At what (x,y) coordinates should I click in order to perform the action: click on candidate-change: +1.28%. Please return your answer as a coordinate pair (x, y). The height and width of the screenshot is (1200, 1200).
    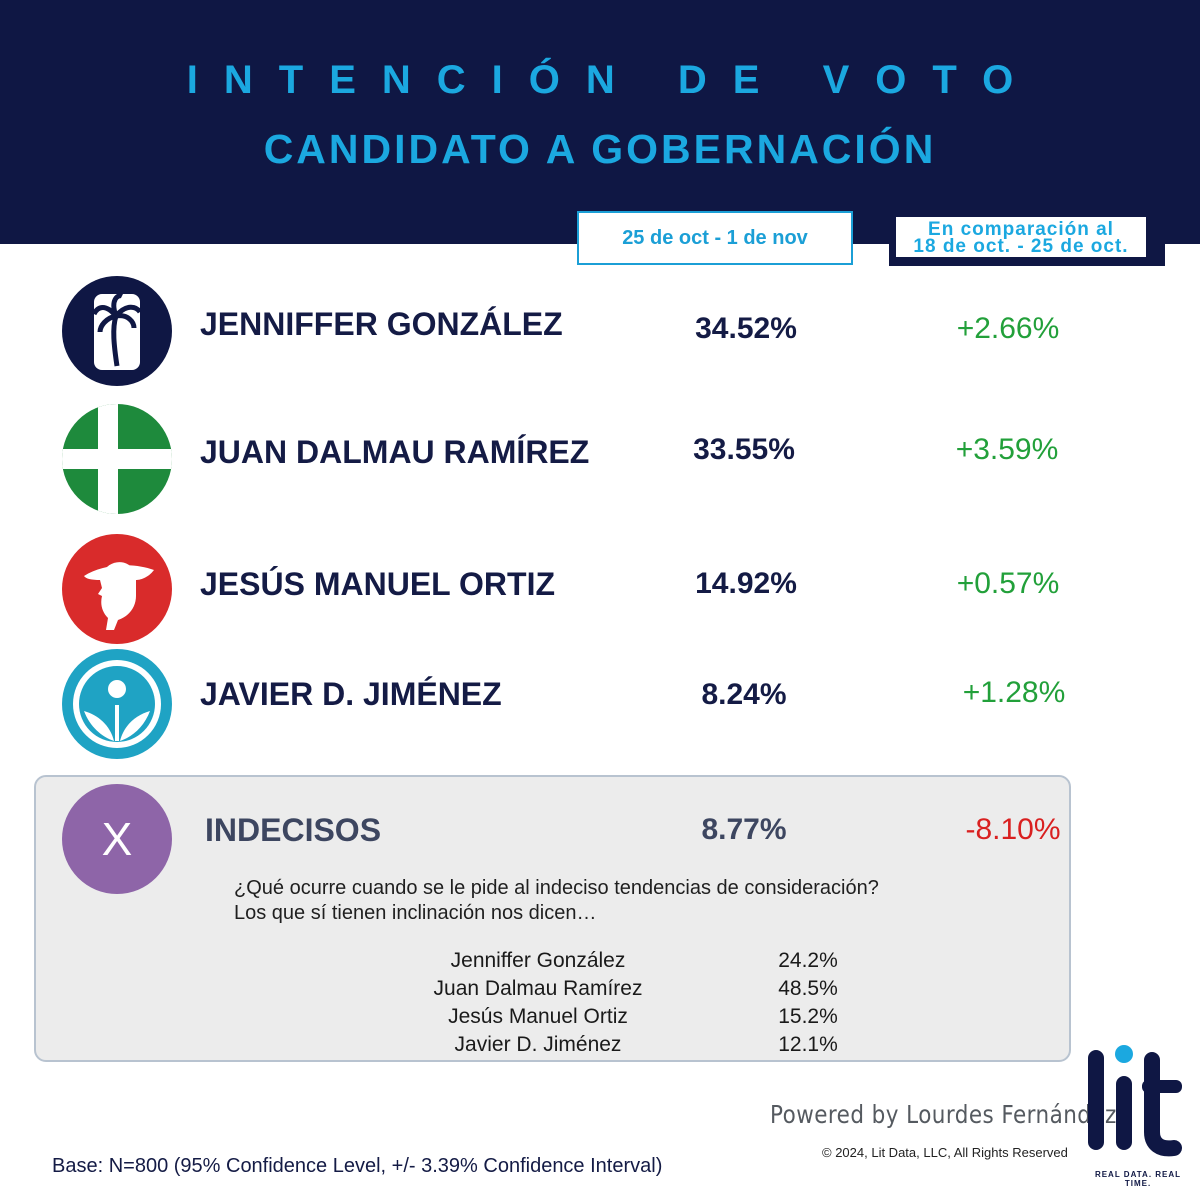
    Looking at the image, I should click on (1014, 692).